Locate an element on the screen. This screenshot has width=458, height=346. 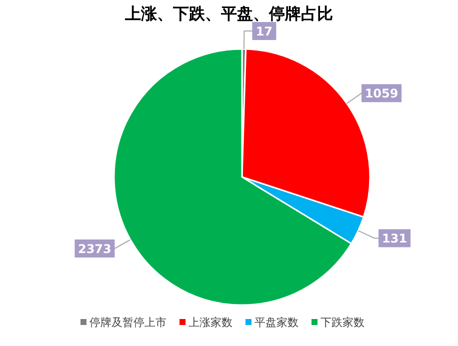
legend-label: 上涨家数 is located at coordinates (210, 322).